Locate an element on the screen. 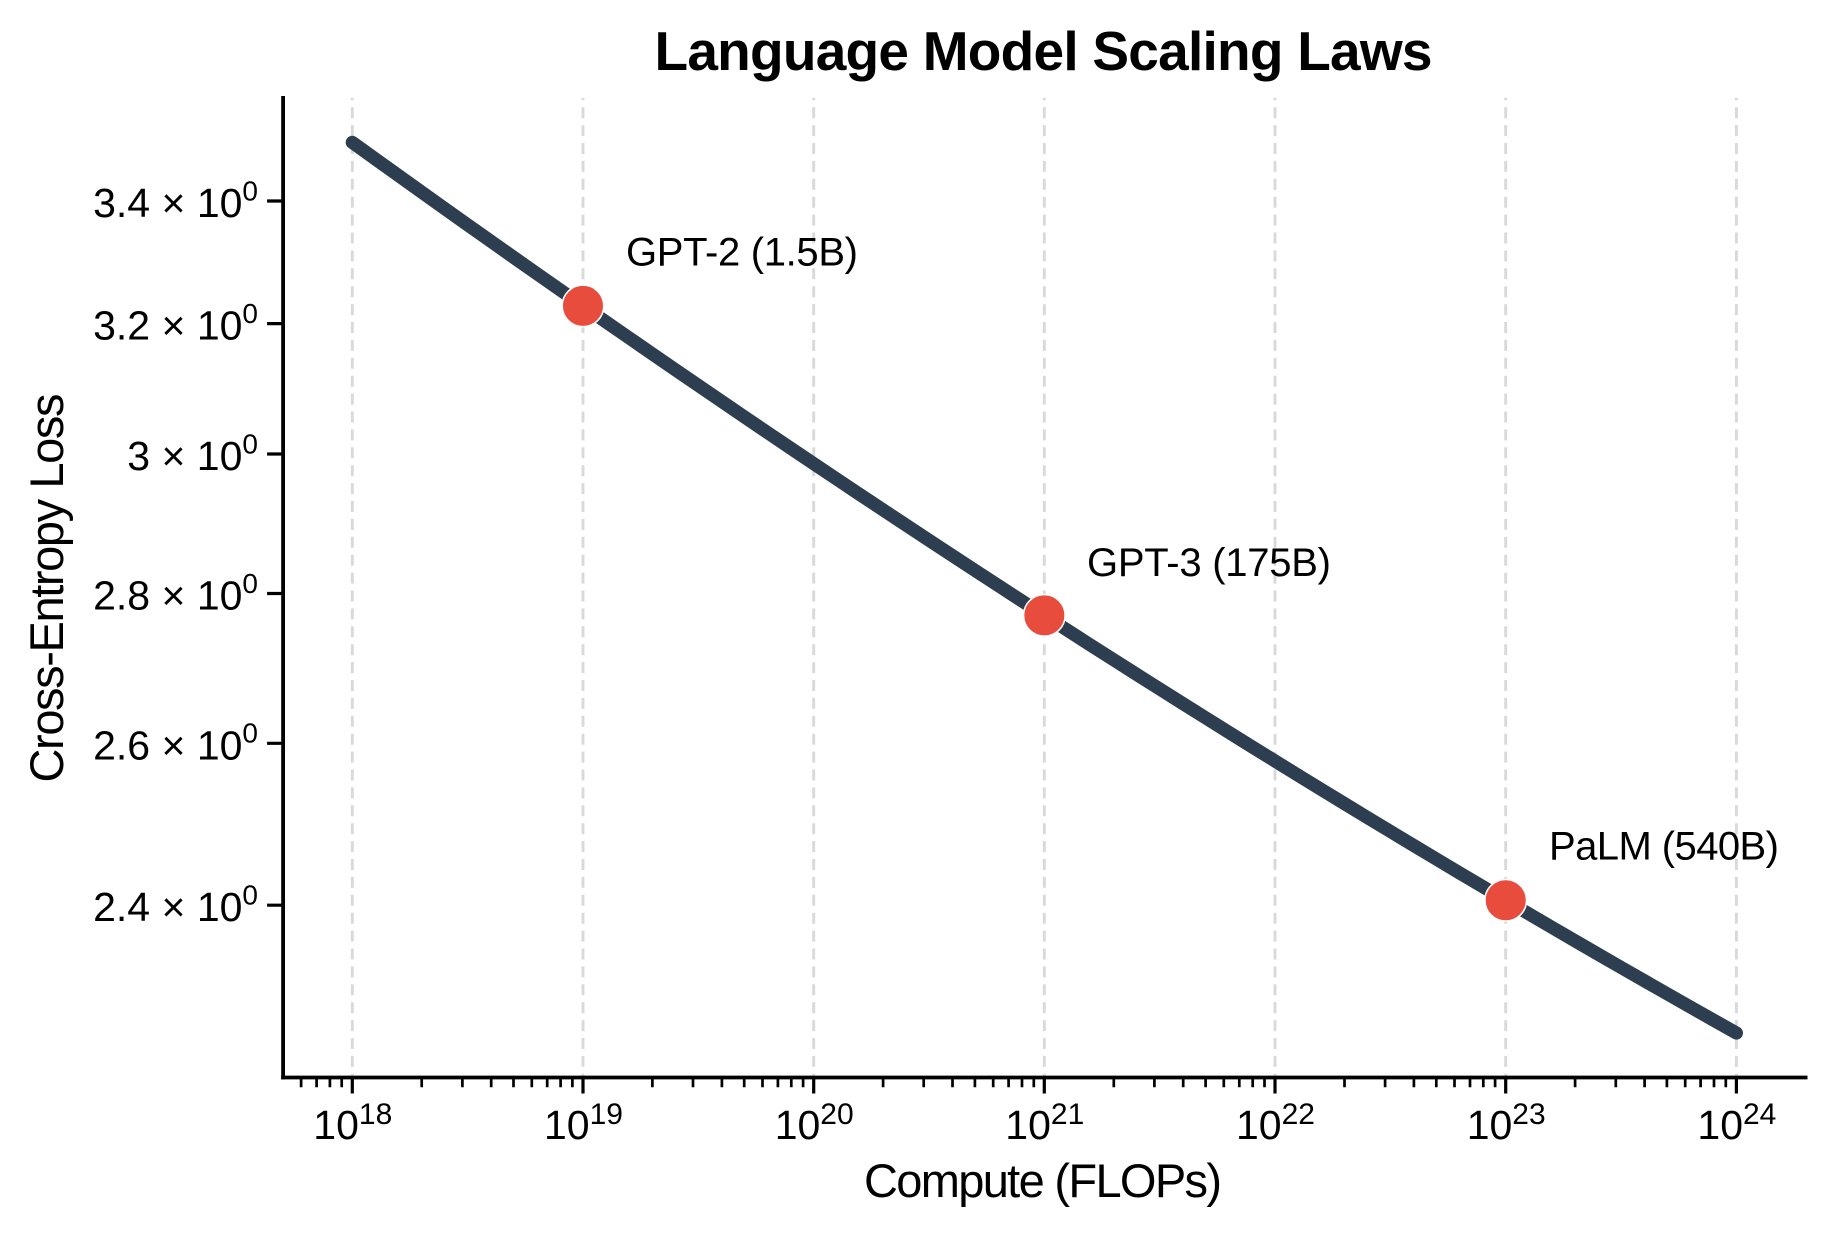 The width and height of the screenshot is (1834, 1234). svg-text: 2.8 × 100 is located at coordinates (175, 593).